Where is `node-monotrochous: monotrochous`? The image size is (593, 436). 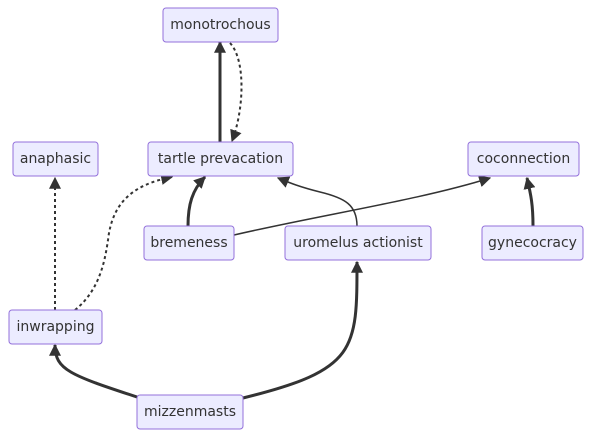 node-monotrochous: monotrochous is located at coordinates (220, 25).